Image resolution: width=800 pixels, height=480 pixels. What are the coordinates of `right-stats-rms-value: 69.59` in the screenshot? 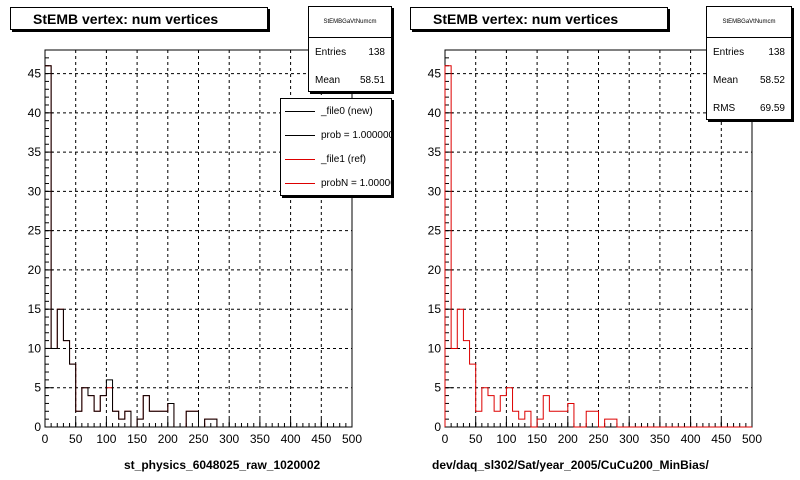 It's located at (772, 108).